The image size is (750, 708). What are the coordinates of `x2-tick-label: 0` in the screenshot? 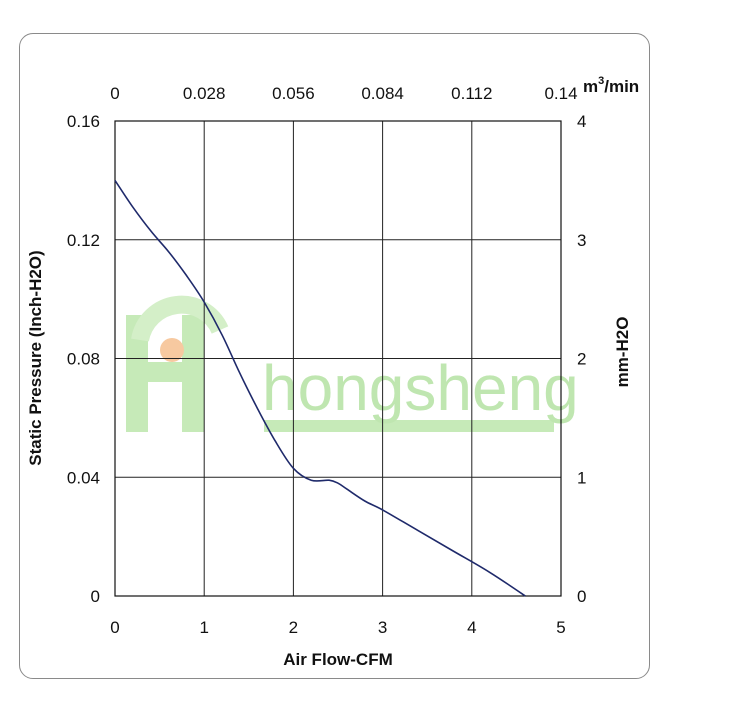 It's located at (114, 93).